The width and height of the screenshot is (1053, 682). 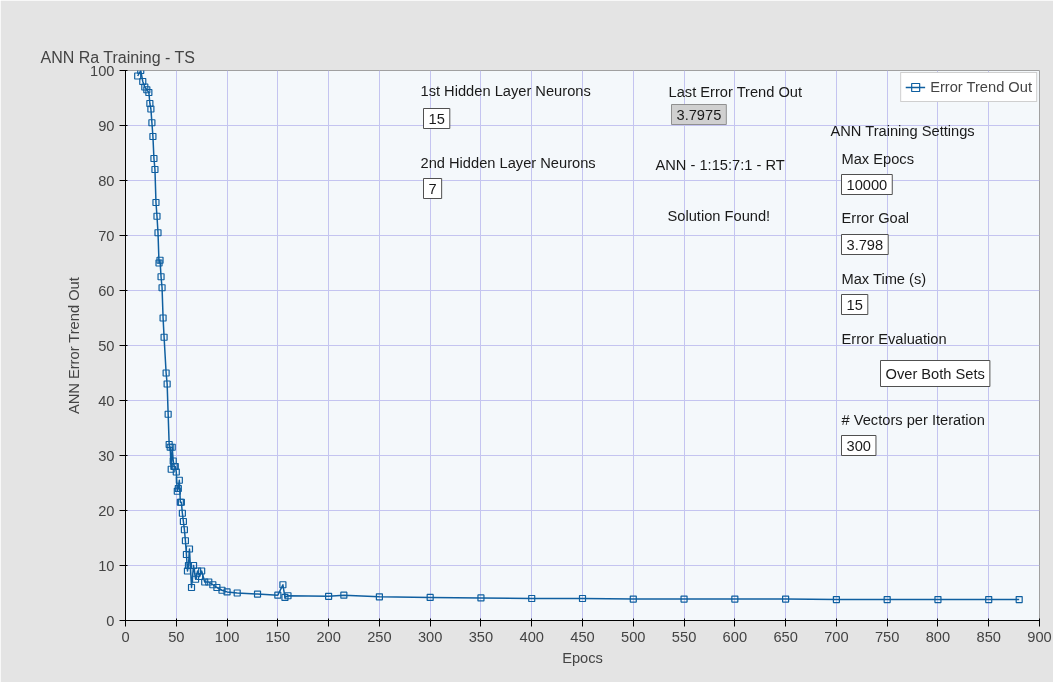 I want to click on annotation: Over Both Sets, so click(x=935, y=373).